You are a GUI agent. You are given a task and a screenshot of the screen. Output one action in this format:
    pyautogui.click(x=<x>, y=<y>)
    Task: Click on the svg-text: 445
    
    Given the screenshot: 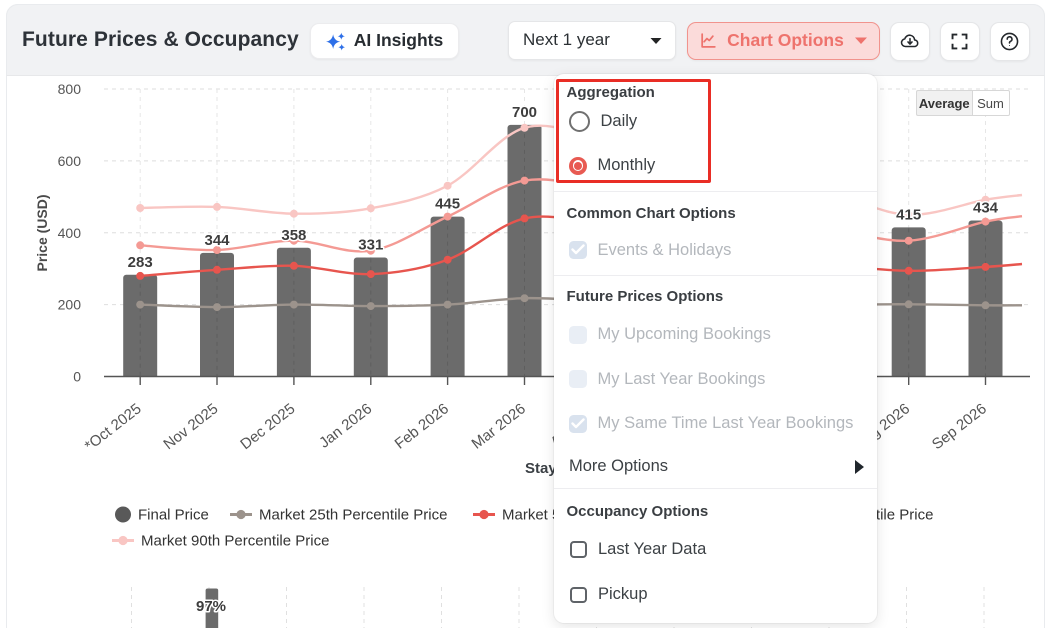 What is the action you would take?
    pyautogui.click(x=447, y=204)
    